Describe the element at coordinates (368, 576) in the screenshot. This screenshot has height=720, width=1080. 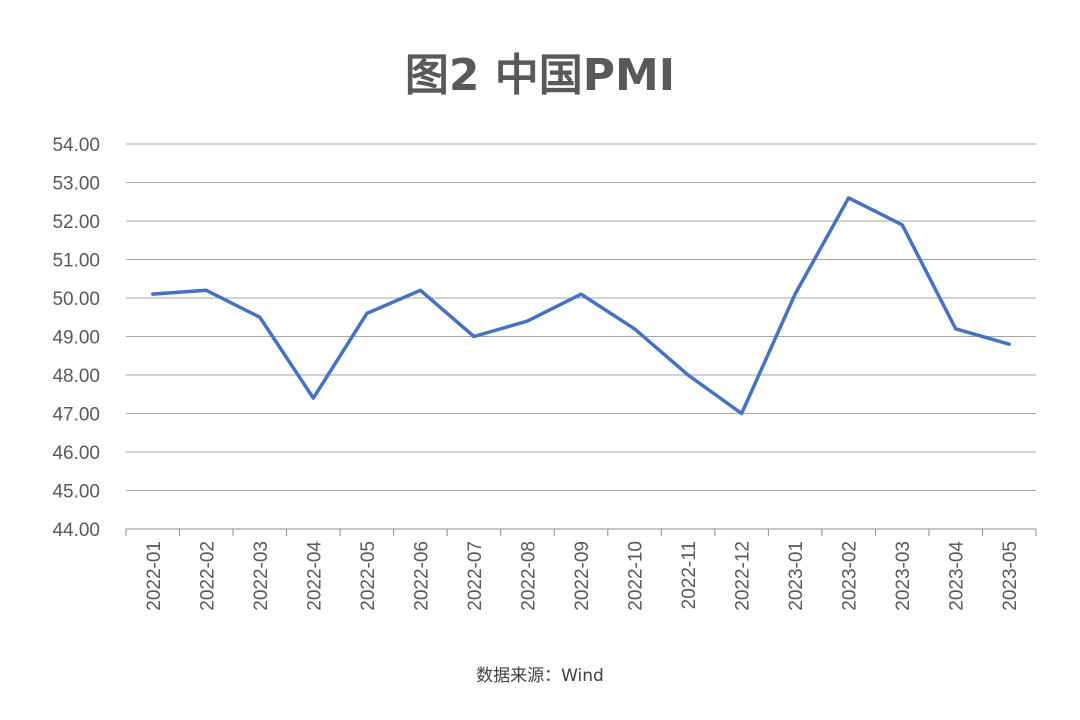
I see `x-tick-label: 2022-05` at that location.